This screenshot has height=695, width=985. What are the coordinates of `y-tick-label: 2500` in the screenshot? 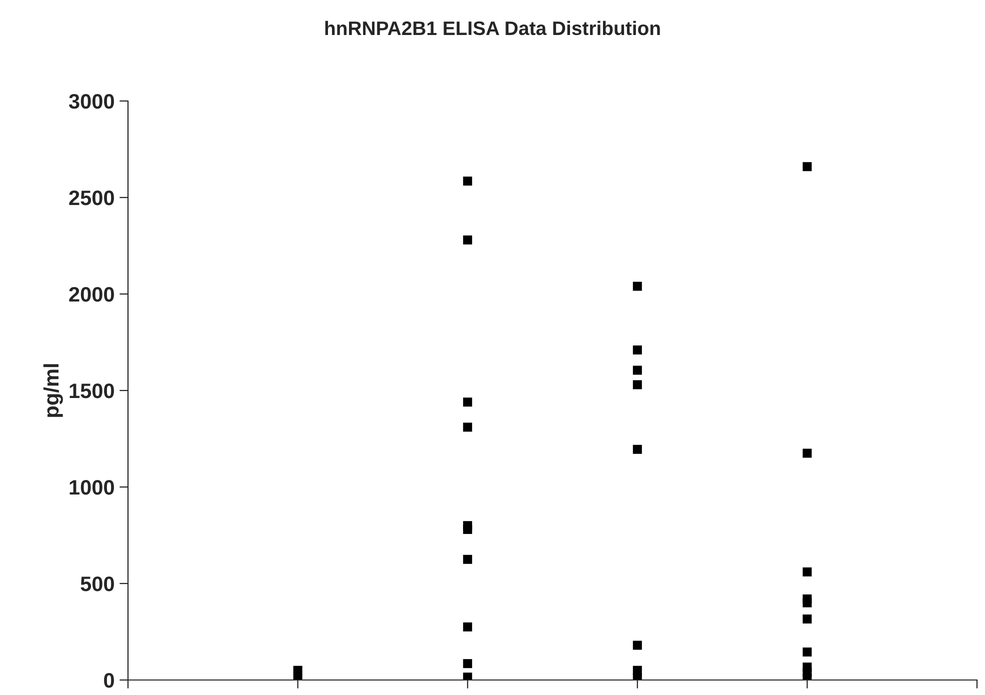 It's located at (91, 198).